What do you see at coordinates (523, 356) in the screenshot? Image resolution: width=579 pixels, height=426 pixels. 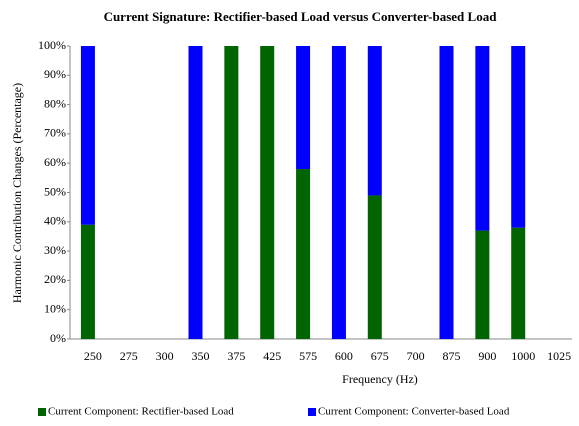 I see `x-tick-label: 1000` at bounding box center [523, 356].